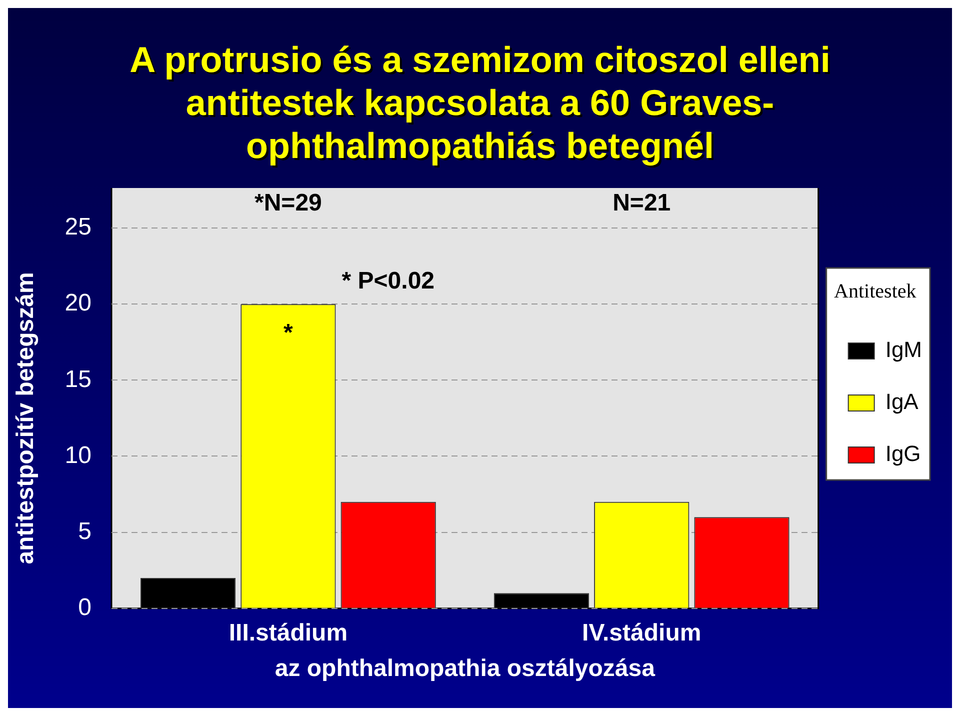 The image size is (960, 716). Describe the element at coordinates (903, 453) in the screenshot. I see `legend-label: IgG` at that location.